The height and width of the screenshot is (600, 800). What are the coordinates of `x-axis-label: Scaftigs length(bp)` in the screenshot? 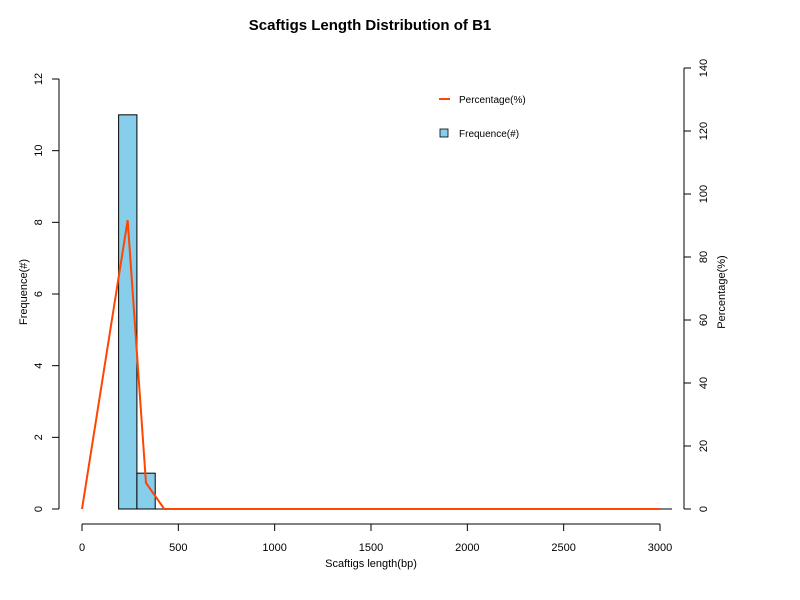 It's located at (371, 564).